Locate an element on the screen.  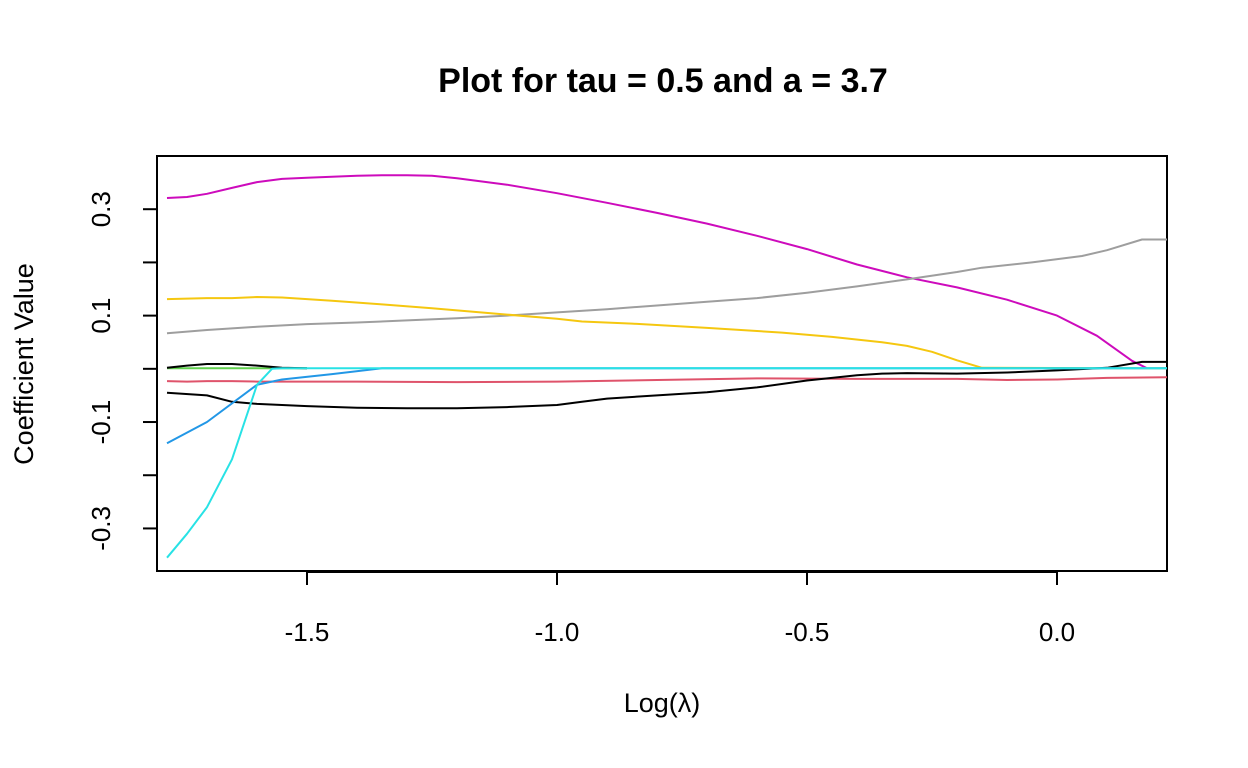
x-tick-label: -1.5 is located at coordinates (307, 632).